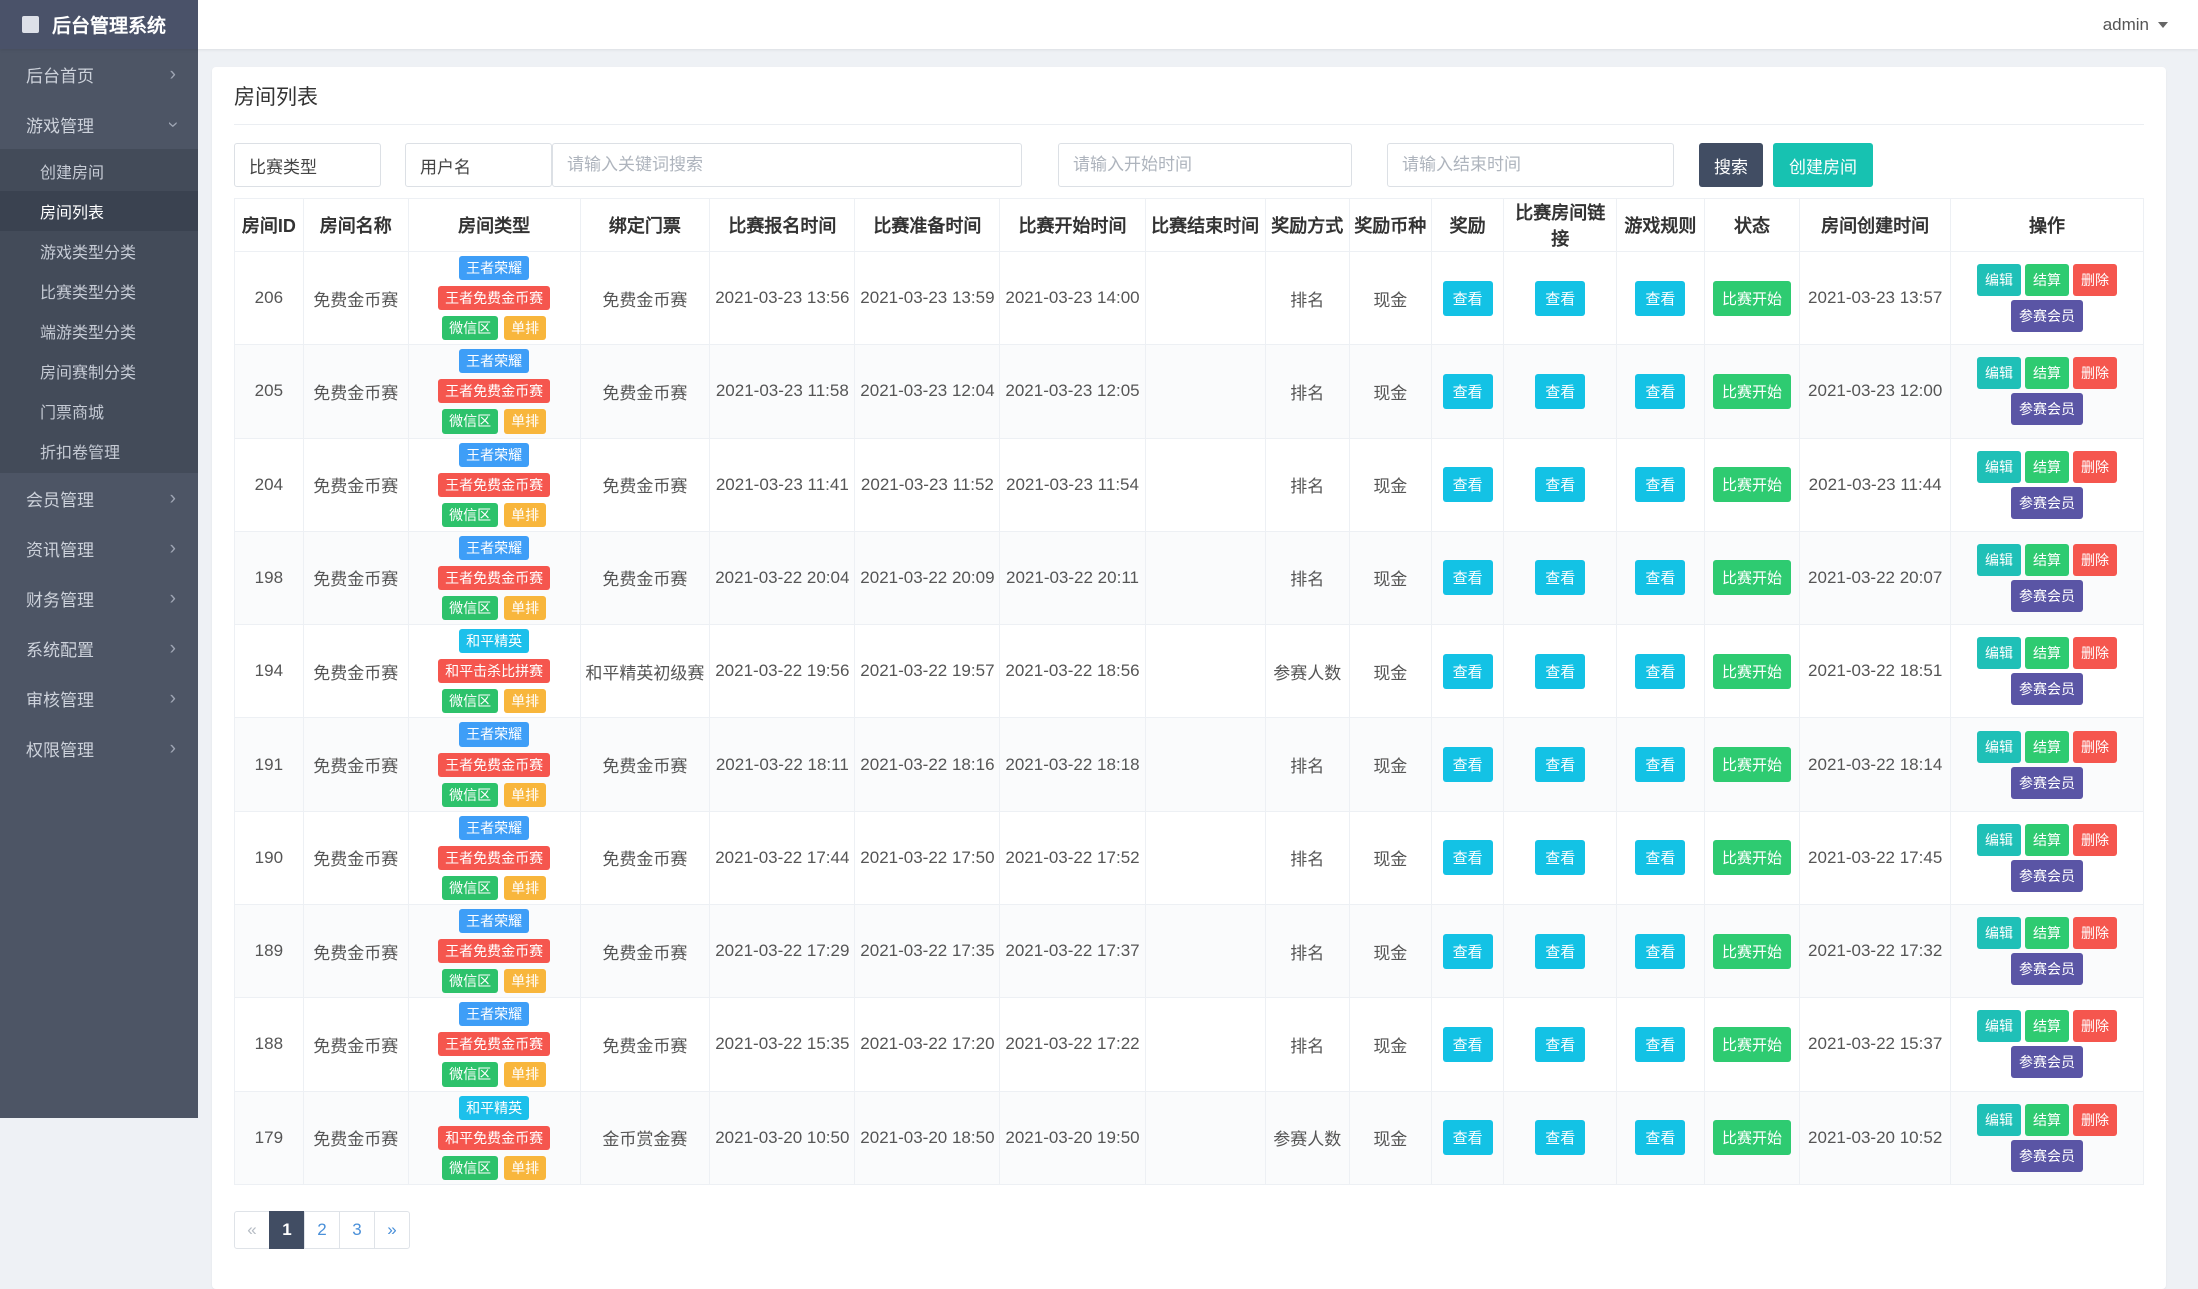 Image resolution: width=2198 pixels, height=1289 pixels. What do you see at coordinates (1875, 391) in the screenshot?
I see `created-time-cell: 2021-03-23 12:00` at bounding box center [1875, 391].